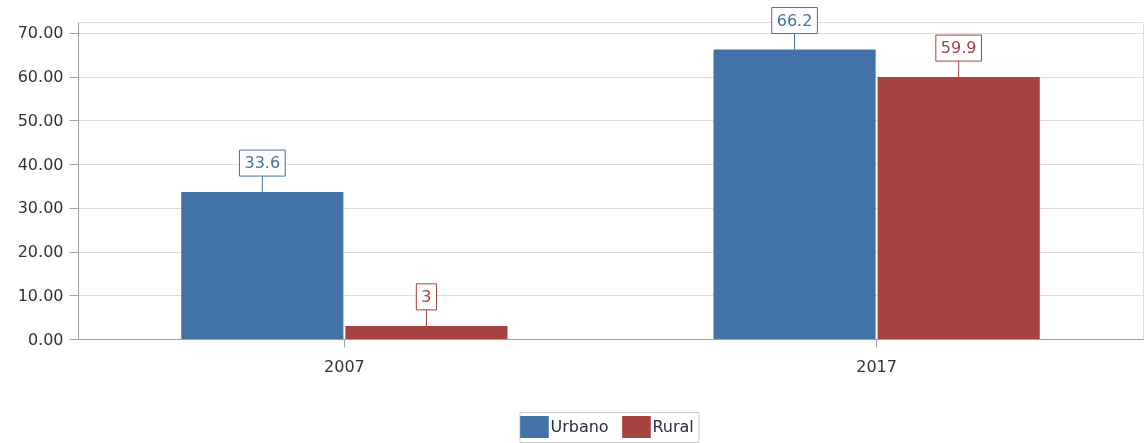  I want to click on y-tick-label: 0.00, so click(45, 339).